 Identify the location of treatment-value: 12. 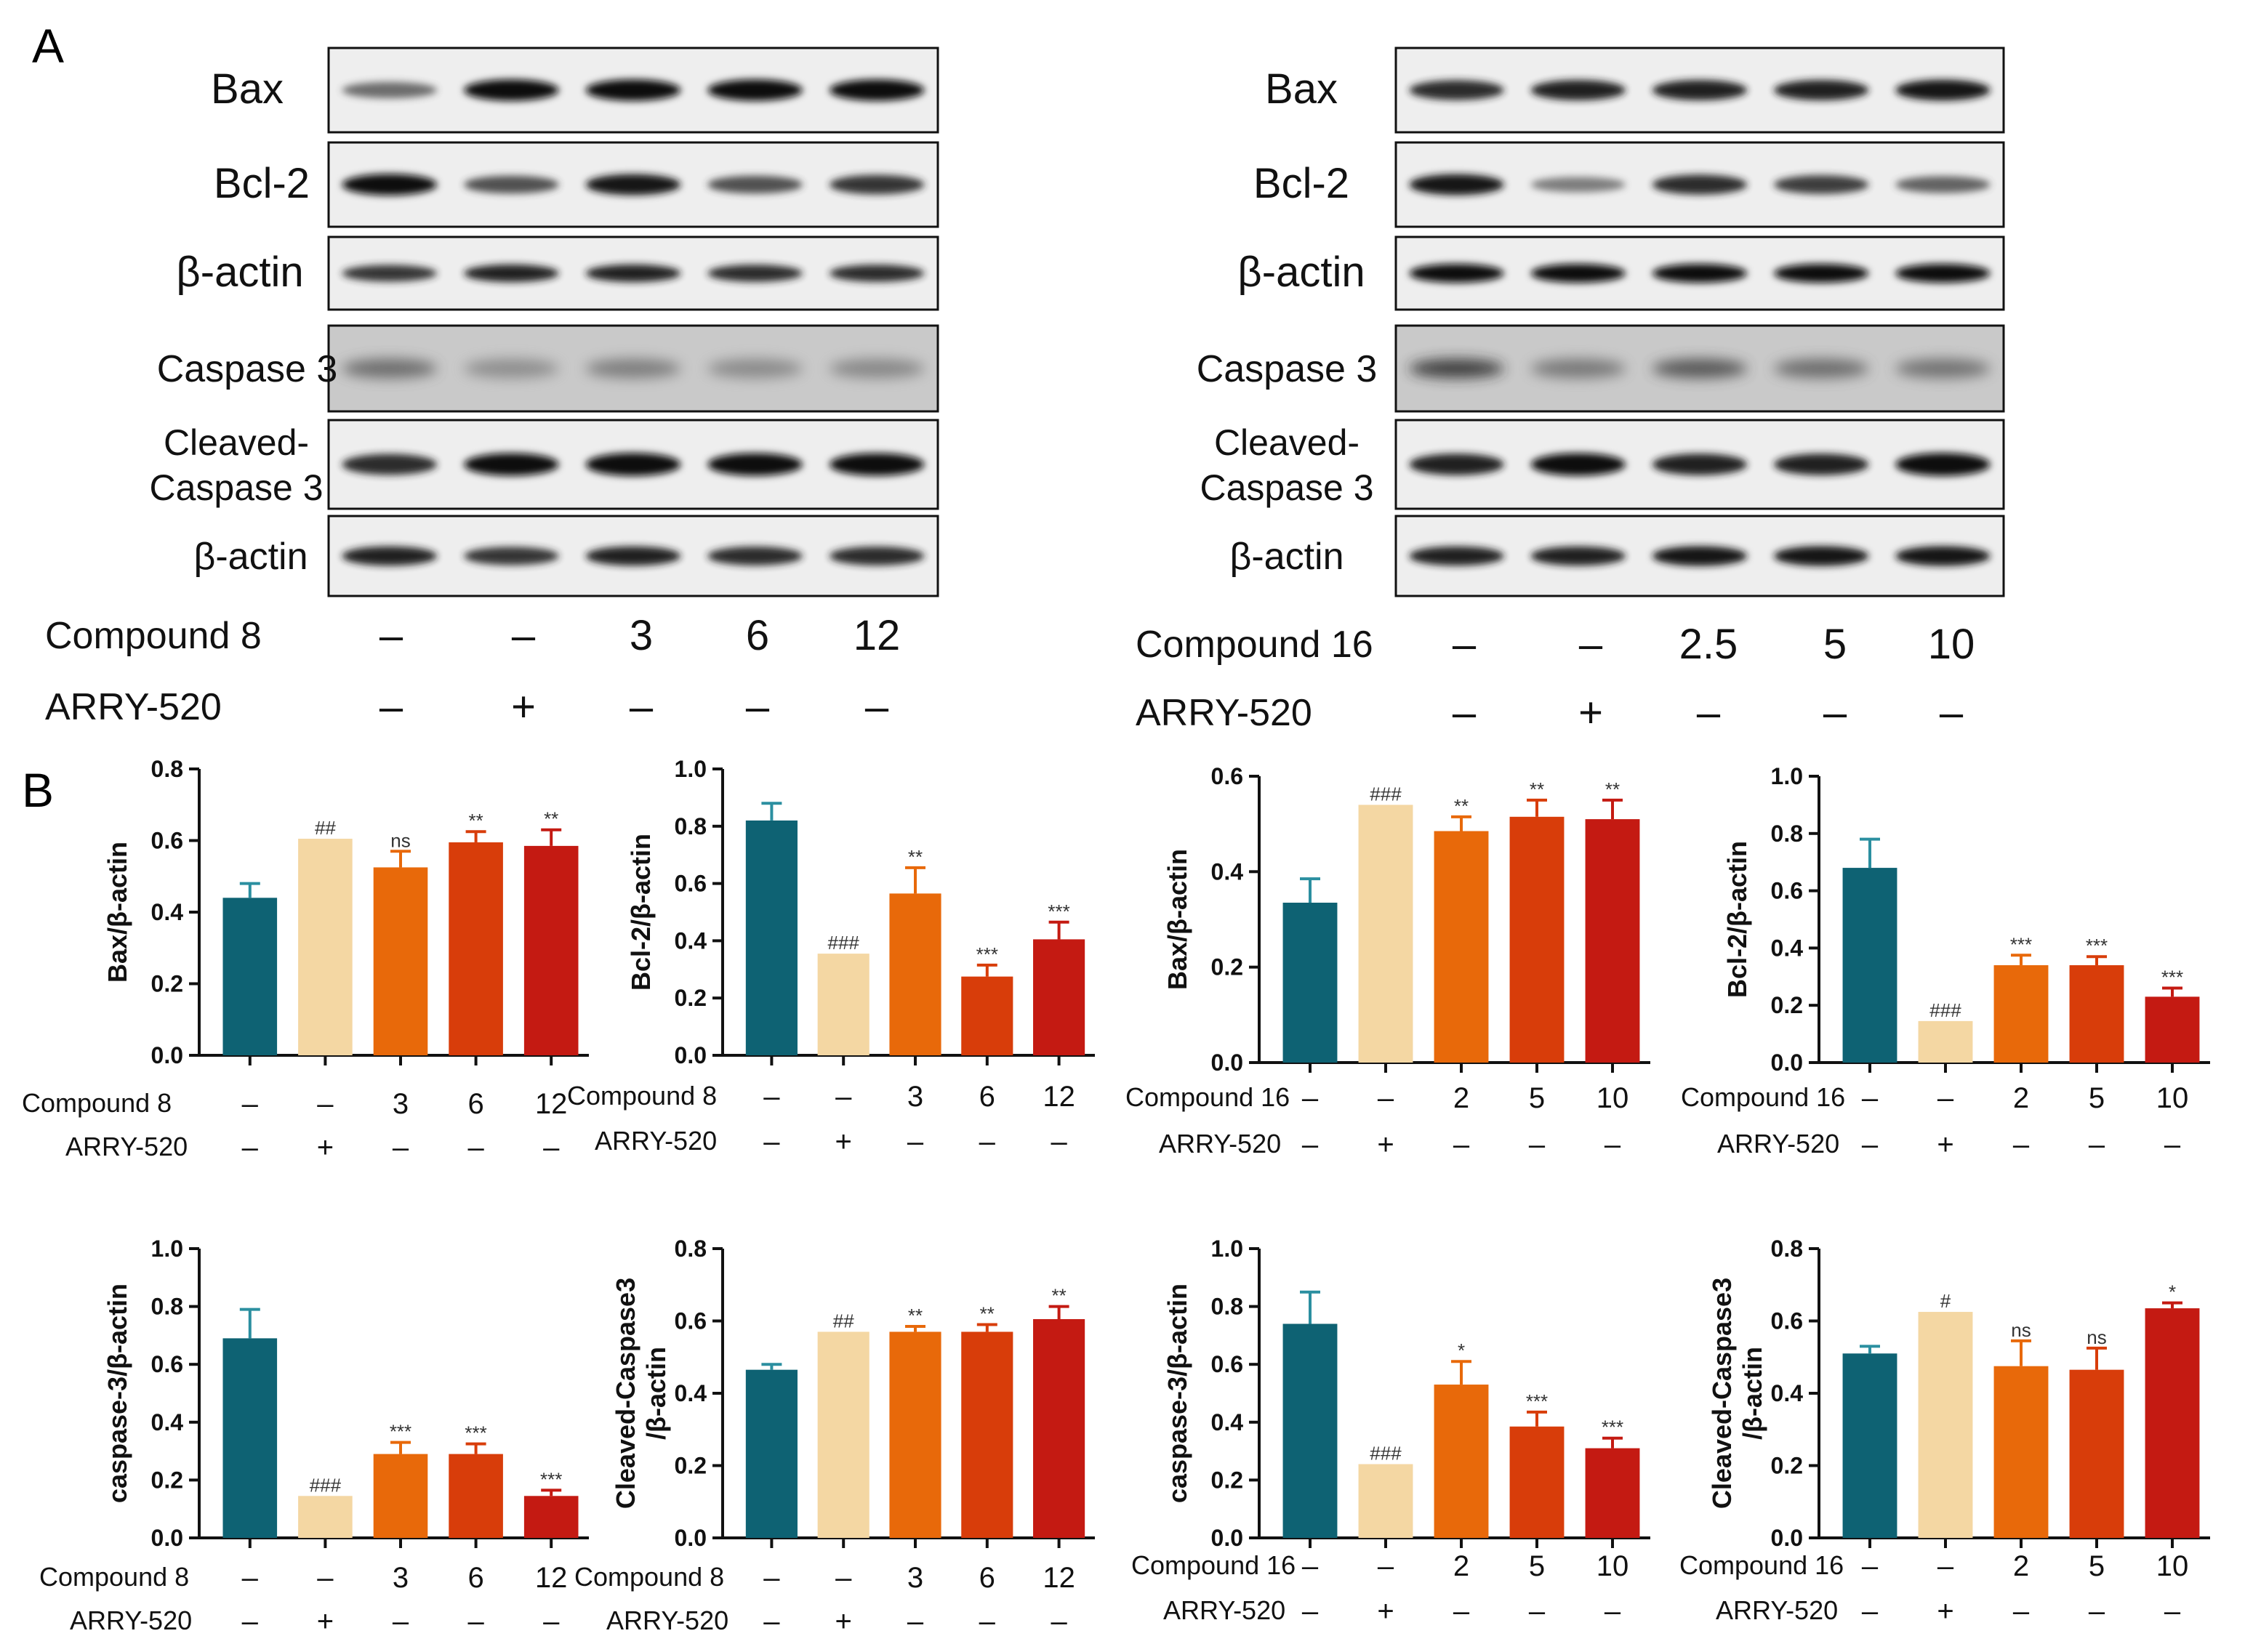
(877, 635).